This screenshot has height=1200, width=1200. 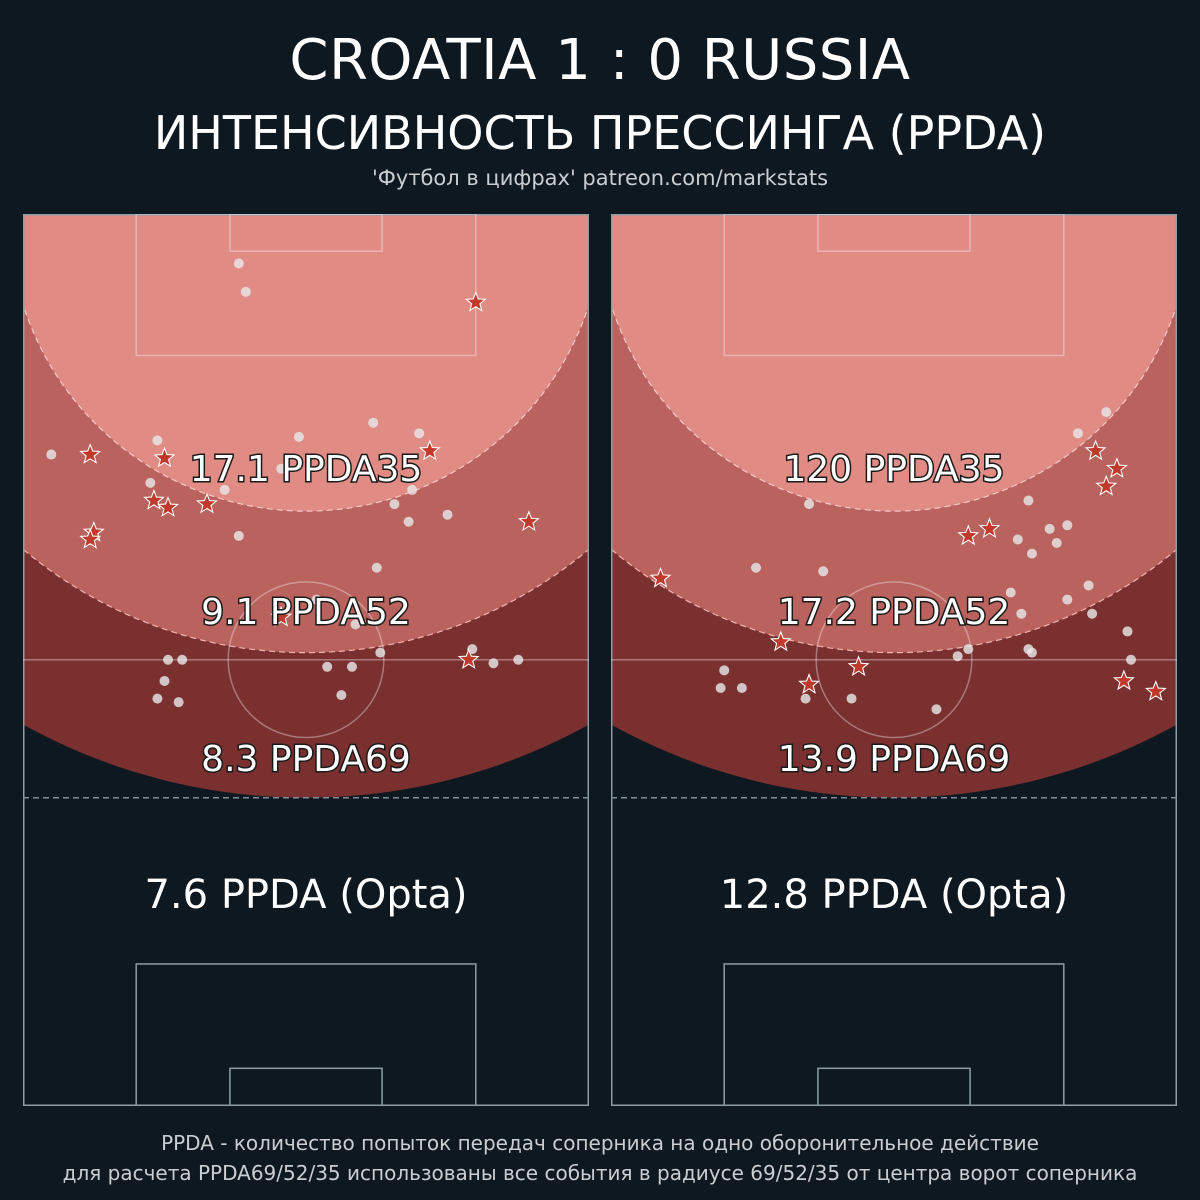 What do you see at coordinates (305, 895) in the screenshot?
I see `ppda-opta-label: 7.6 PPDA (Opta)` at bounding box center [305, 895].